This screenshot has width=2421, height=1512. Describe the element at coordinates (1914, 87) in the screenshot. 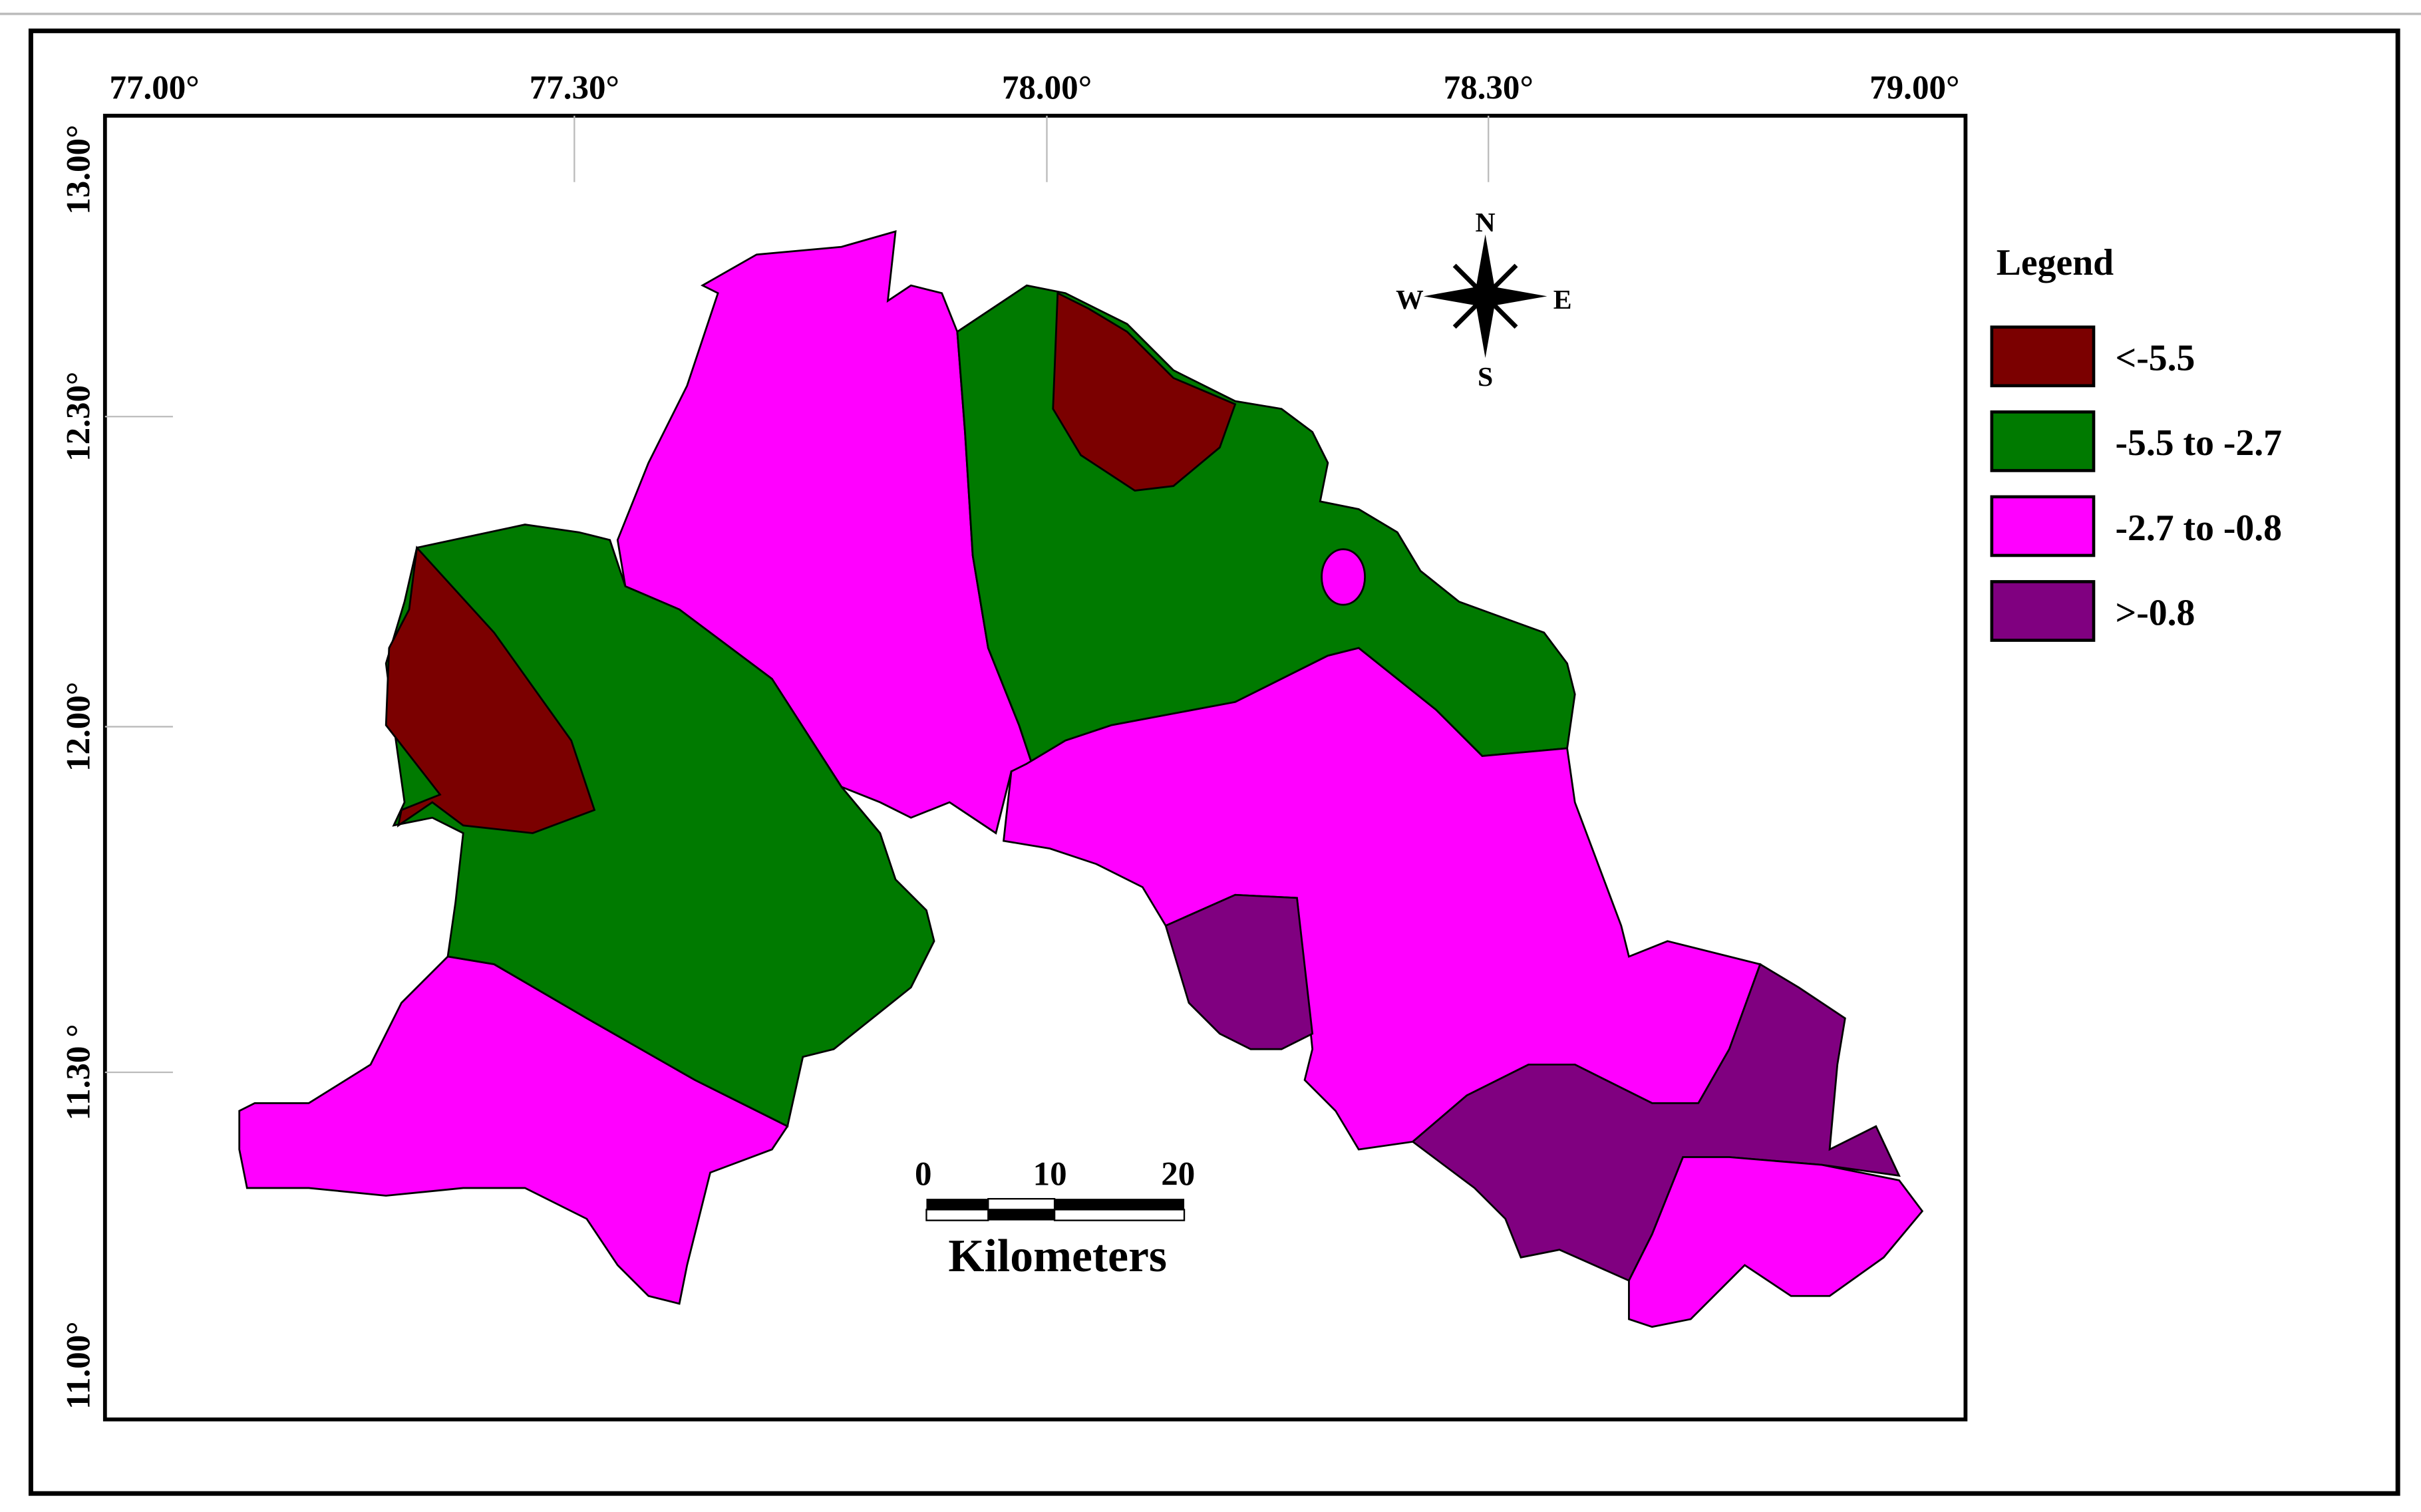

I see `x-label: 79.00°` at that location.